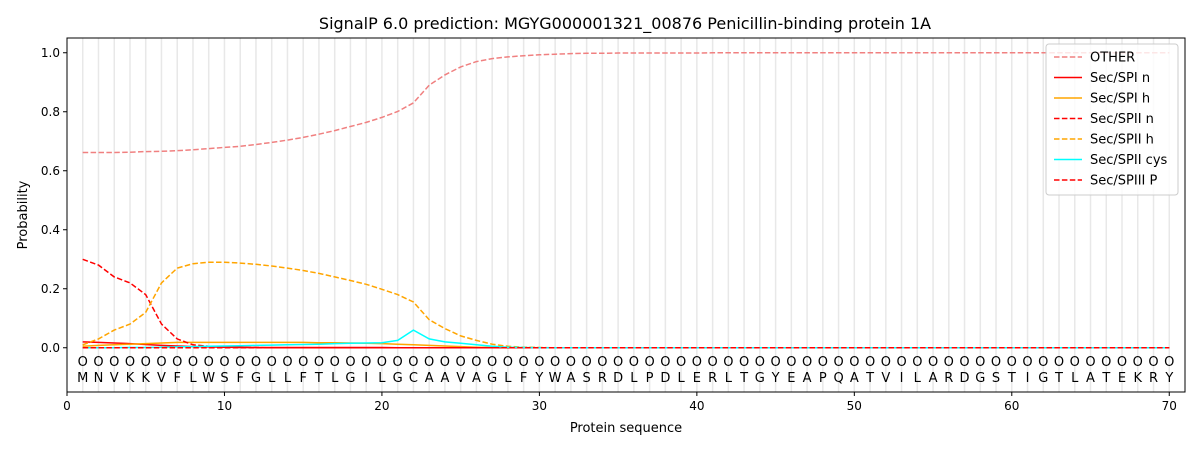 This screenshot has width=1200, height=450. What do you see at coordinates (1011, 406) in the screenshot?
I see `x-tick-label: 60` at bounding box center [1011, 406].